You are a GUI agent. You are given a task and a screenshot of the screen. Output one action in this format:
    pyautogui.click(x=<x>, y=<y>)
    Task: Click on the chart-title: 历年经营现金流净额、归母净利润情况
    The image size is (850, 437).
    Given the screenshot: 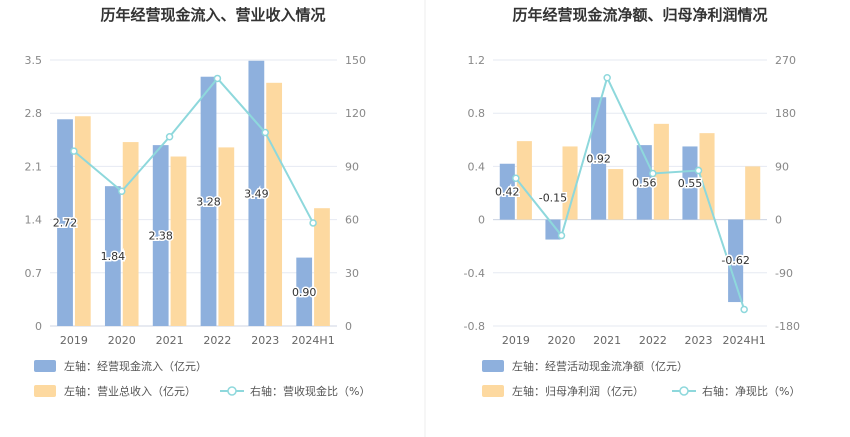 What is the action you would take?
    pyautogui.click(x=639, y=15)
    